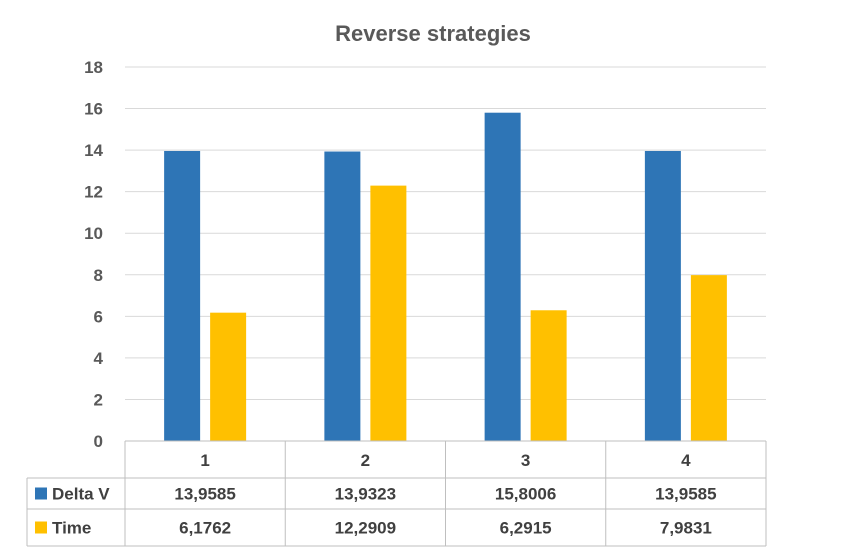 The image size is (866, 554). Describe the element at coordinates (686, 460) in the screenshot. I see `category-label: 4` at that location.